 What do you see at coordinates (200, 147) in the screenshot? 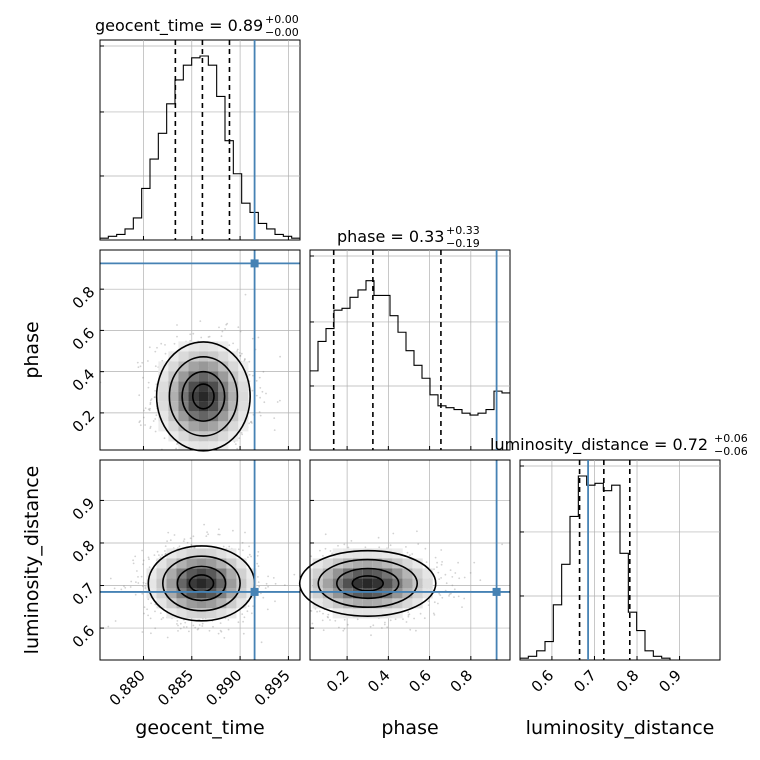
I see `hist-step-geocent-time` at bounding box center [200, 147].